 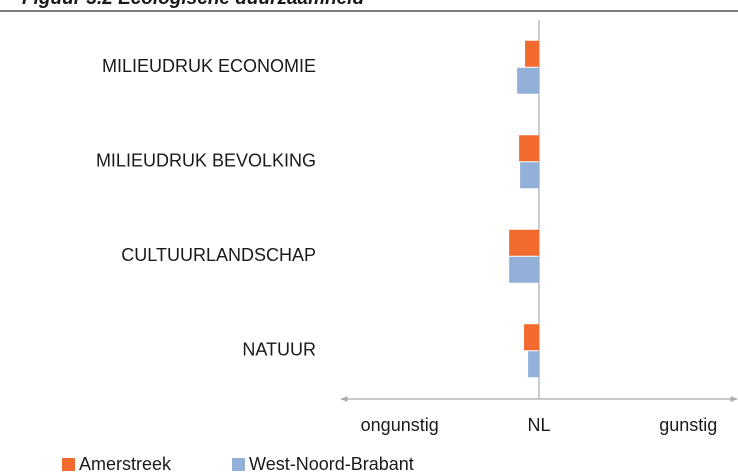 What do you see at coordinates (218, 255) in the screenshot?
I see `y-tick-label: CULTUURLANDSCHAP` at bounding box center [218, 255].